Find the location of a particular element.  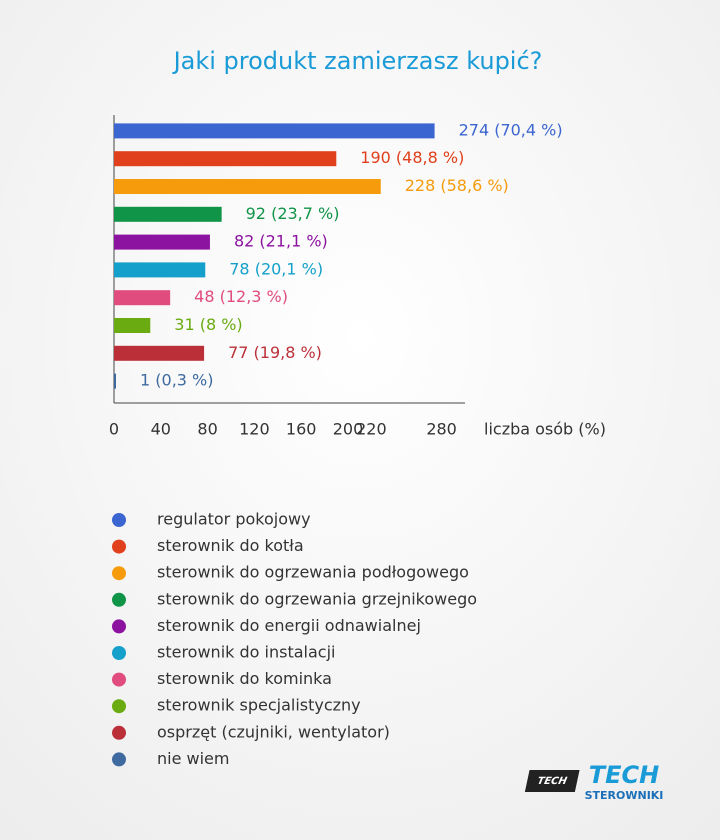

logo-subtitle: STEROWNIKI is located at coordinates (624, 795).